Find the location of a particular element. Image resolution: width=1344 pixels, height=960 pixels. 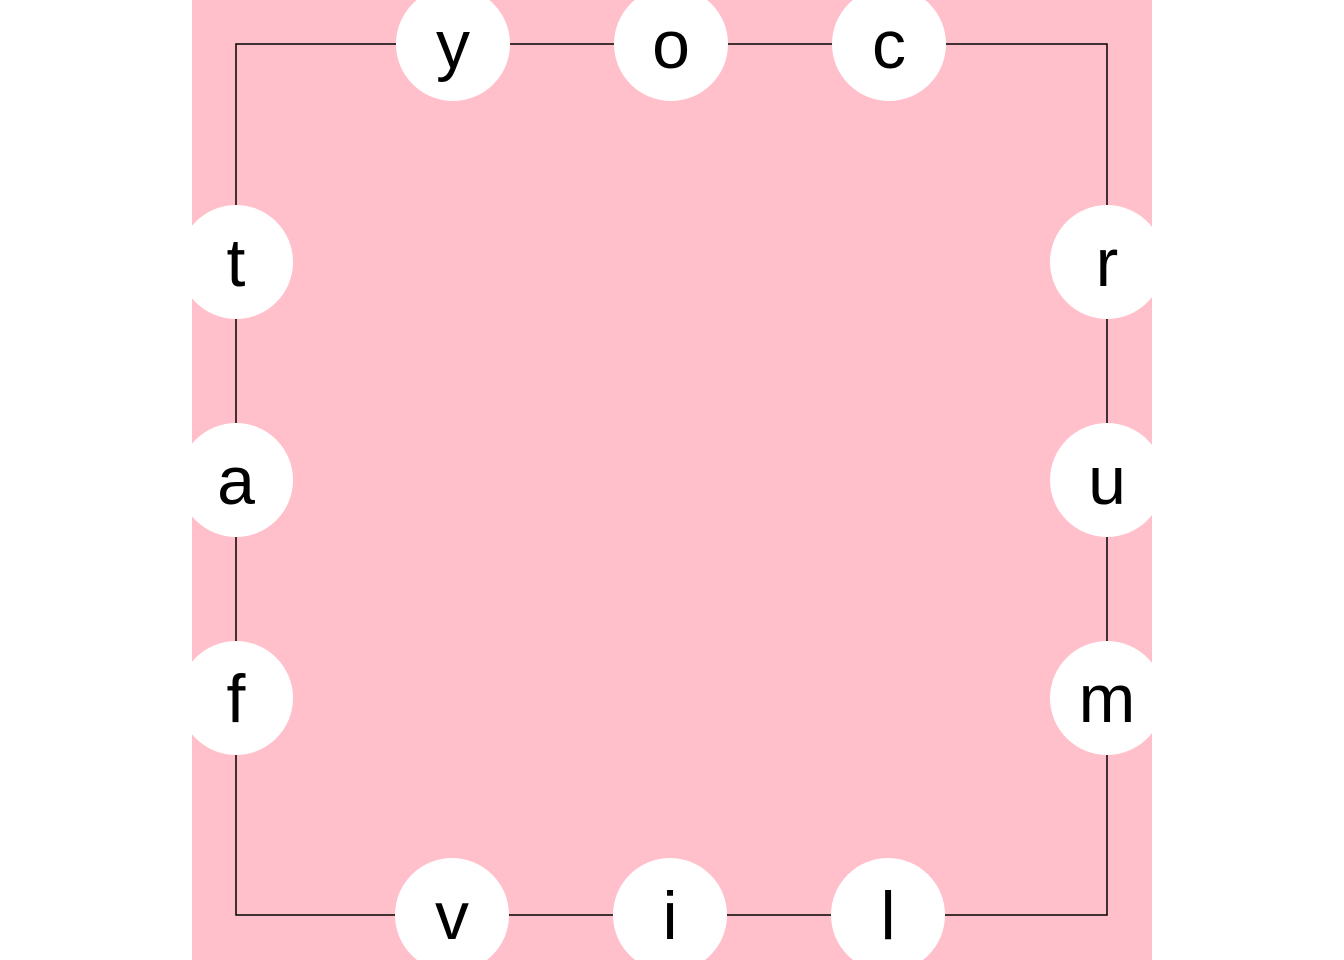

letter-node-right-1: r is located at coordinates (1101, 262).